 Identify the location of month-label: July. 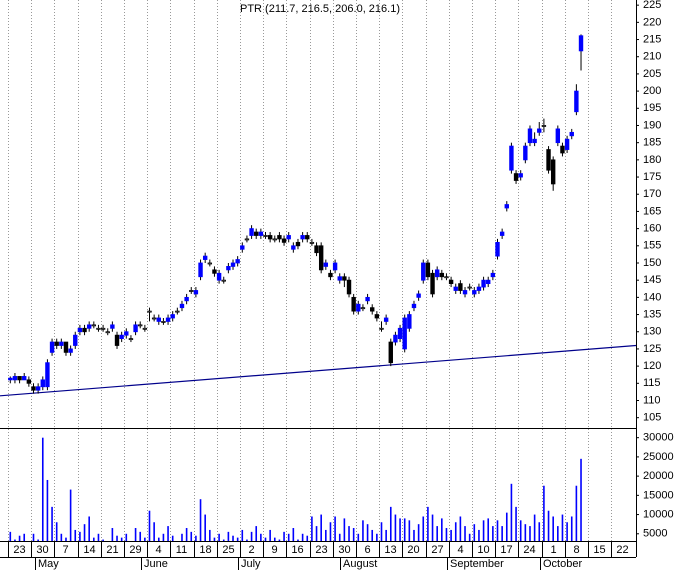
(251, 564).